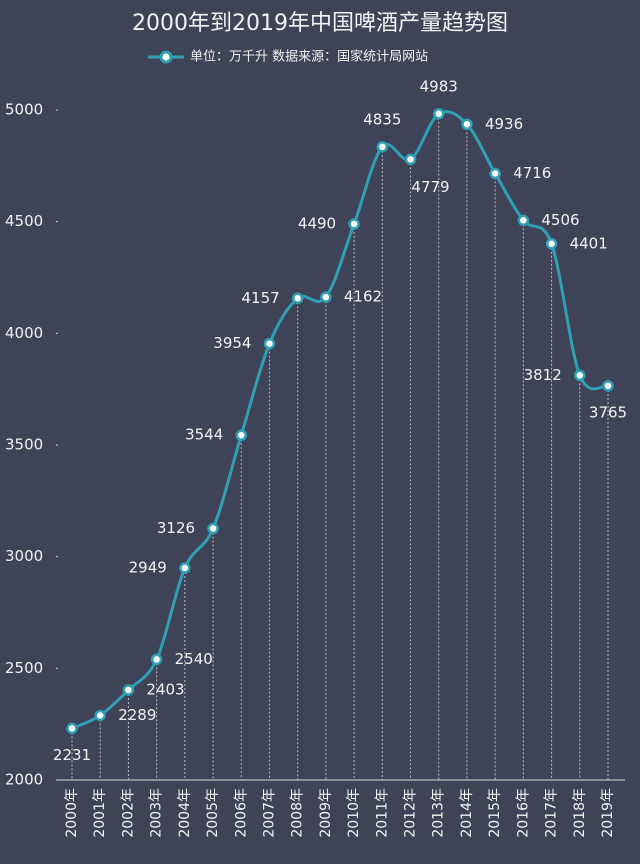  I want to click on x-tick-label: 2016年, so click(523, 813).